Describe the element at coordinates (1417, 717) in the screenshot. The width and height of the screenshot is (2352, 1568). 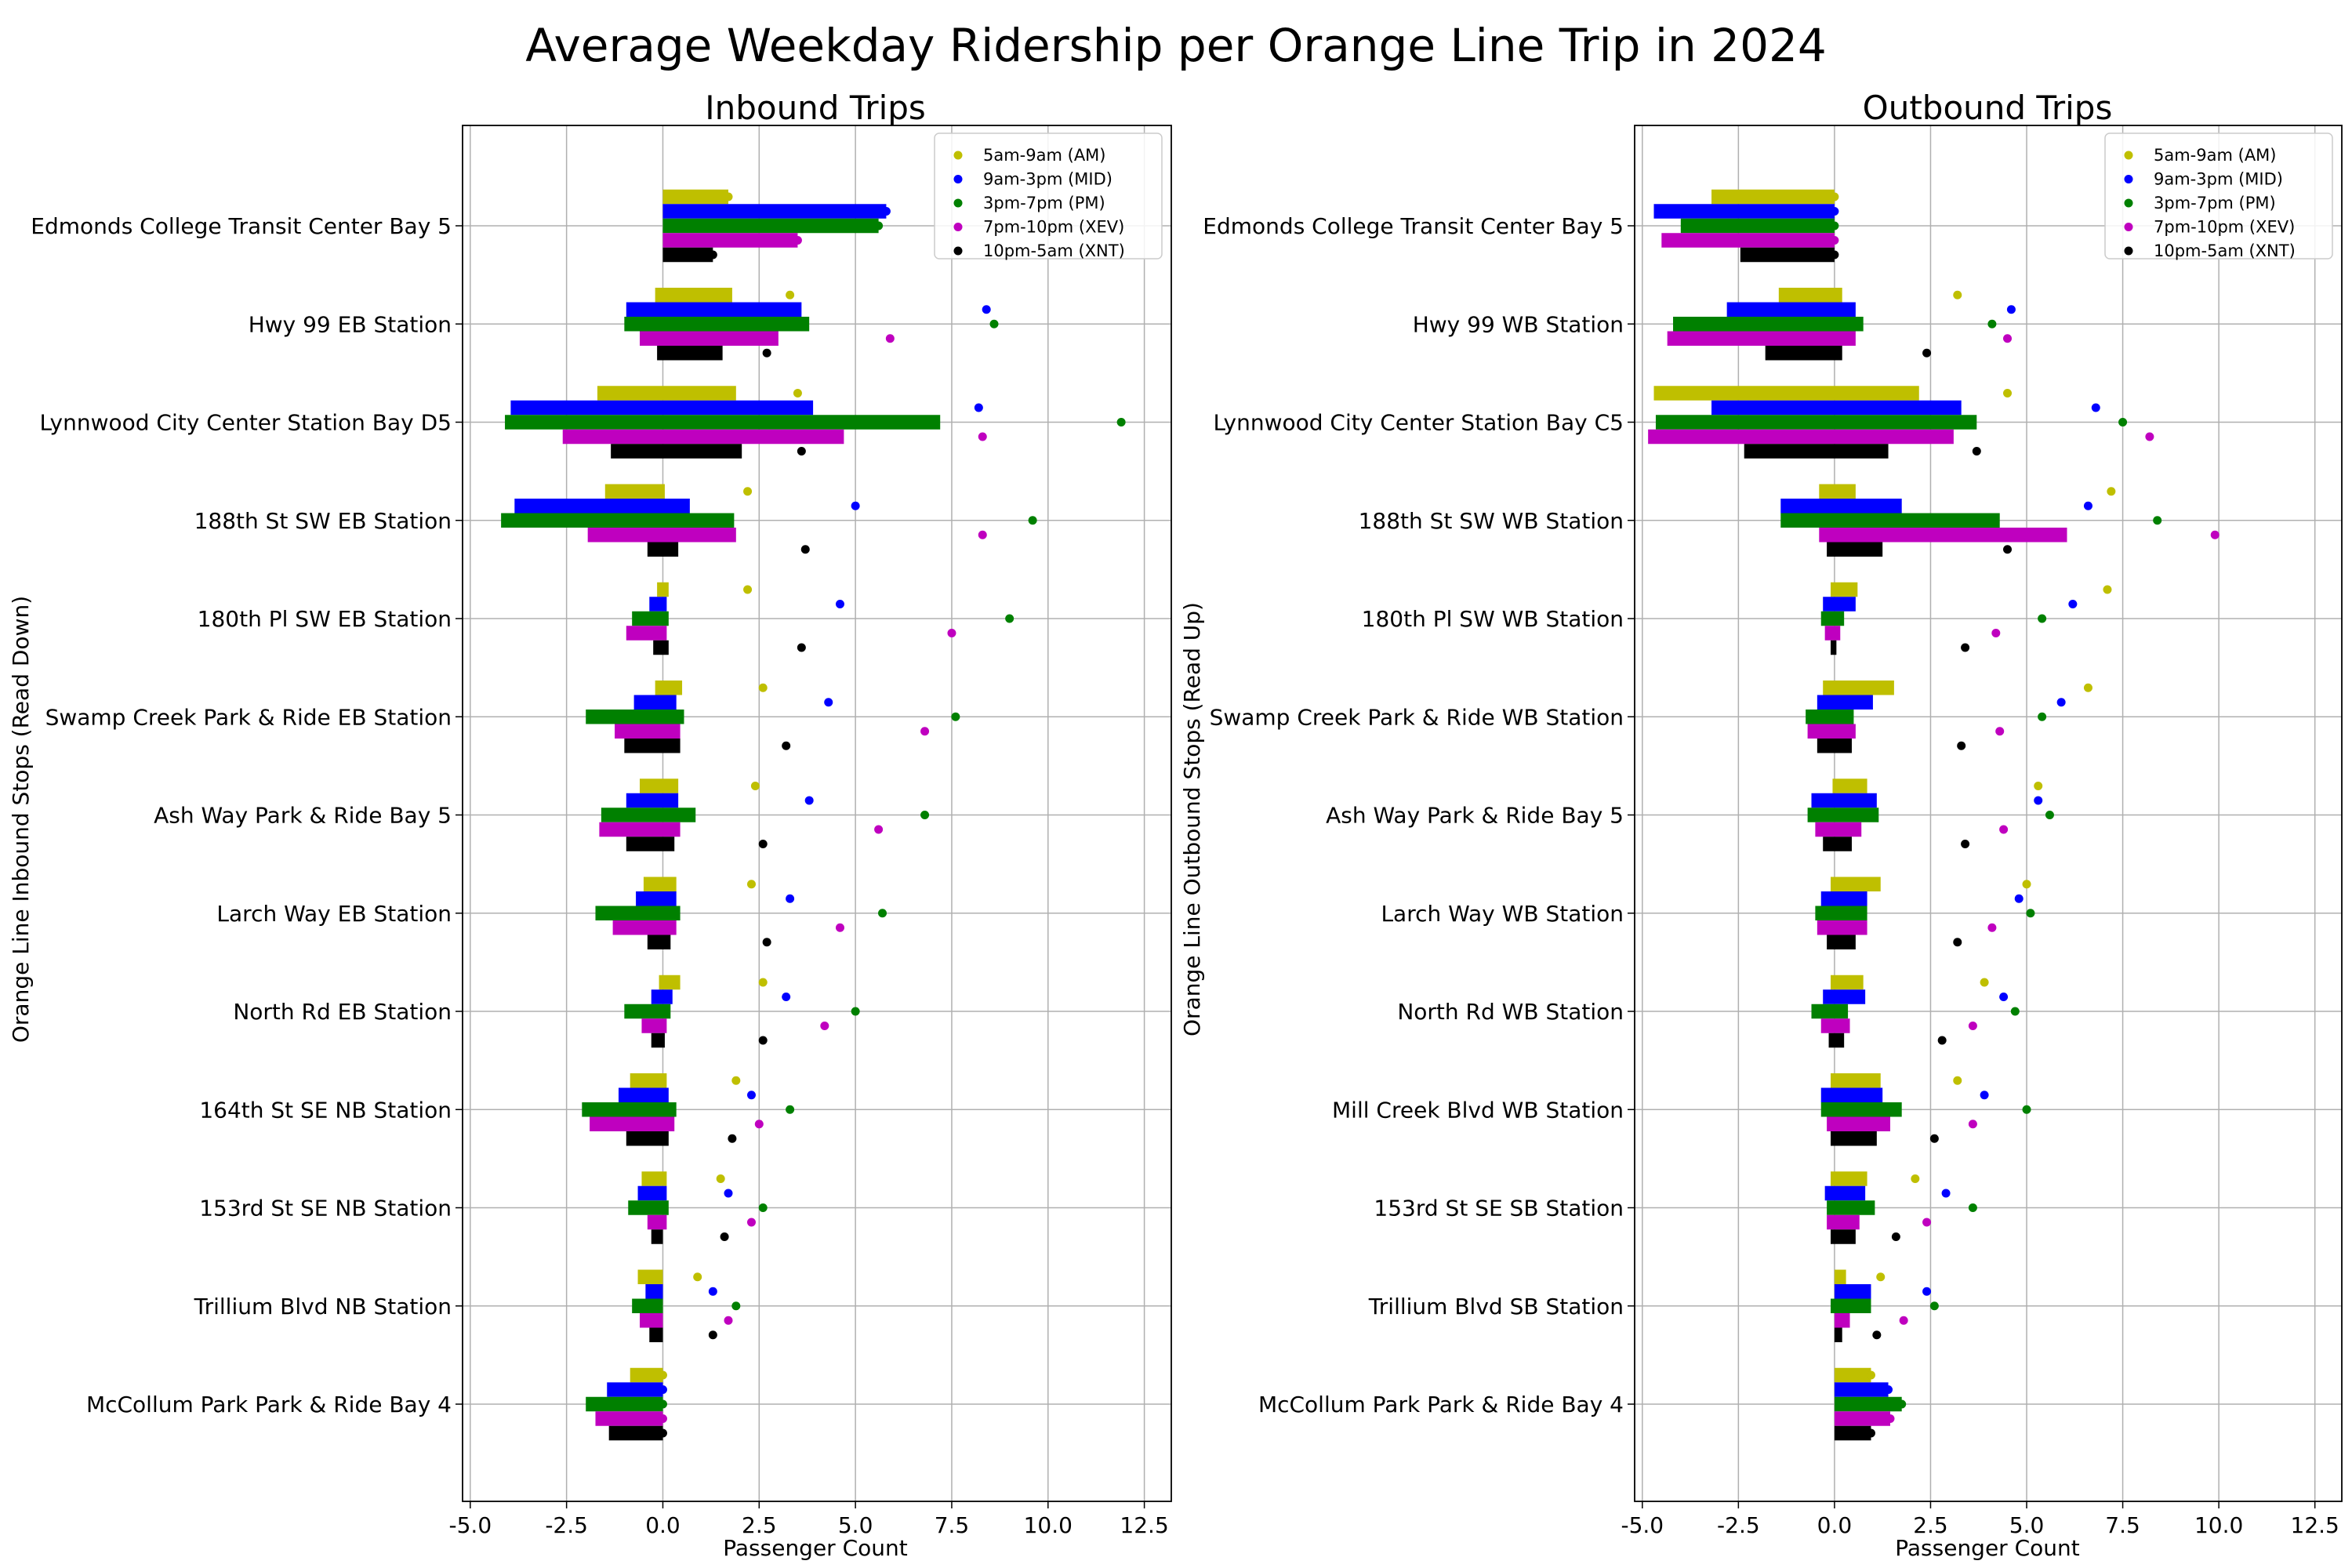
I see `outbound-category-label: Swamp Creek Park & Ride WB Station` at that location.